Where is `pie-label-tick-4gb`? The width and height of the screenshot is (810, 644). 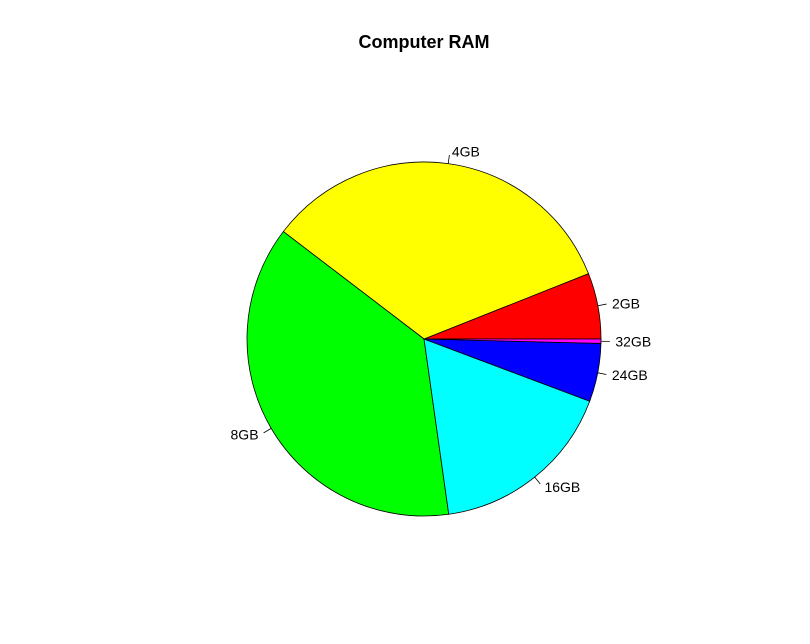 pie-label-tick-4gb is located at coordinates (448, 159).